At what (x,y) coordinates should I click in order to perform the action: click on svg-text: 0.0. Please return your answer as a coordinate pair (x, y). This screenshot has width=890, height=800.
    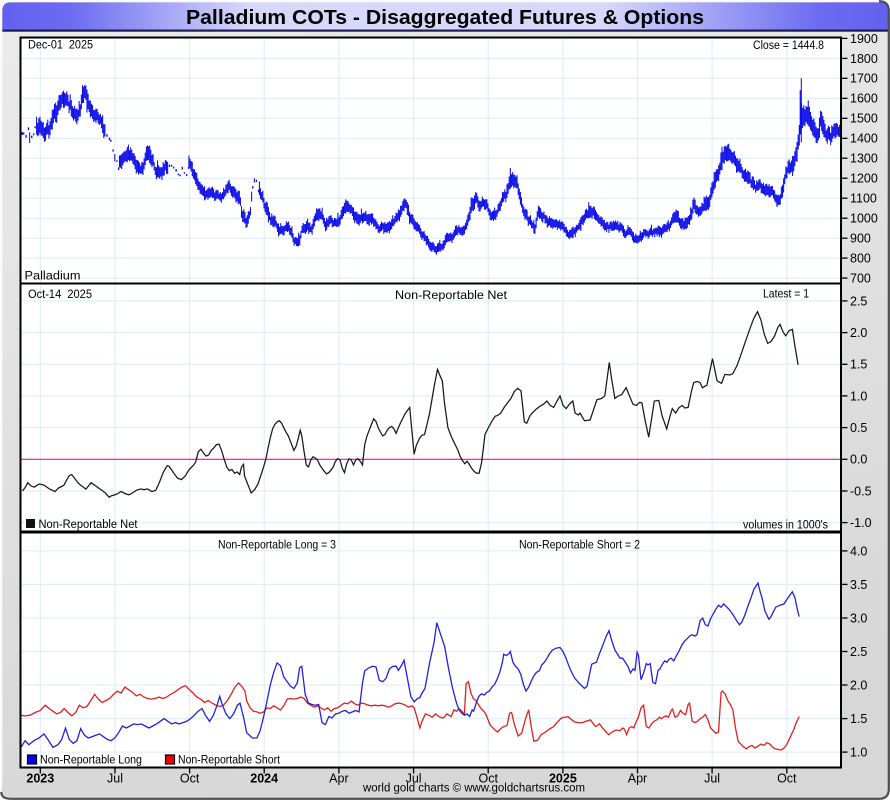
    Looking at the image, I should click on (858, 460).